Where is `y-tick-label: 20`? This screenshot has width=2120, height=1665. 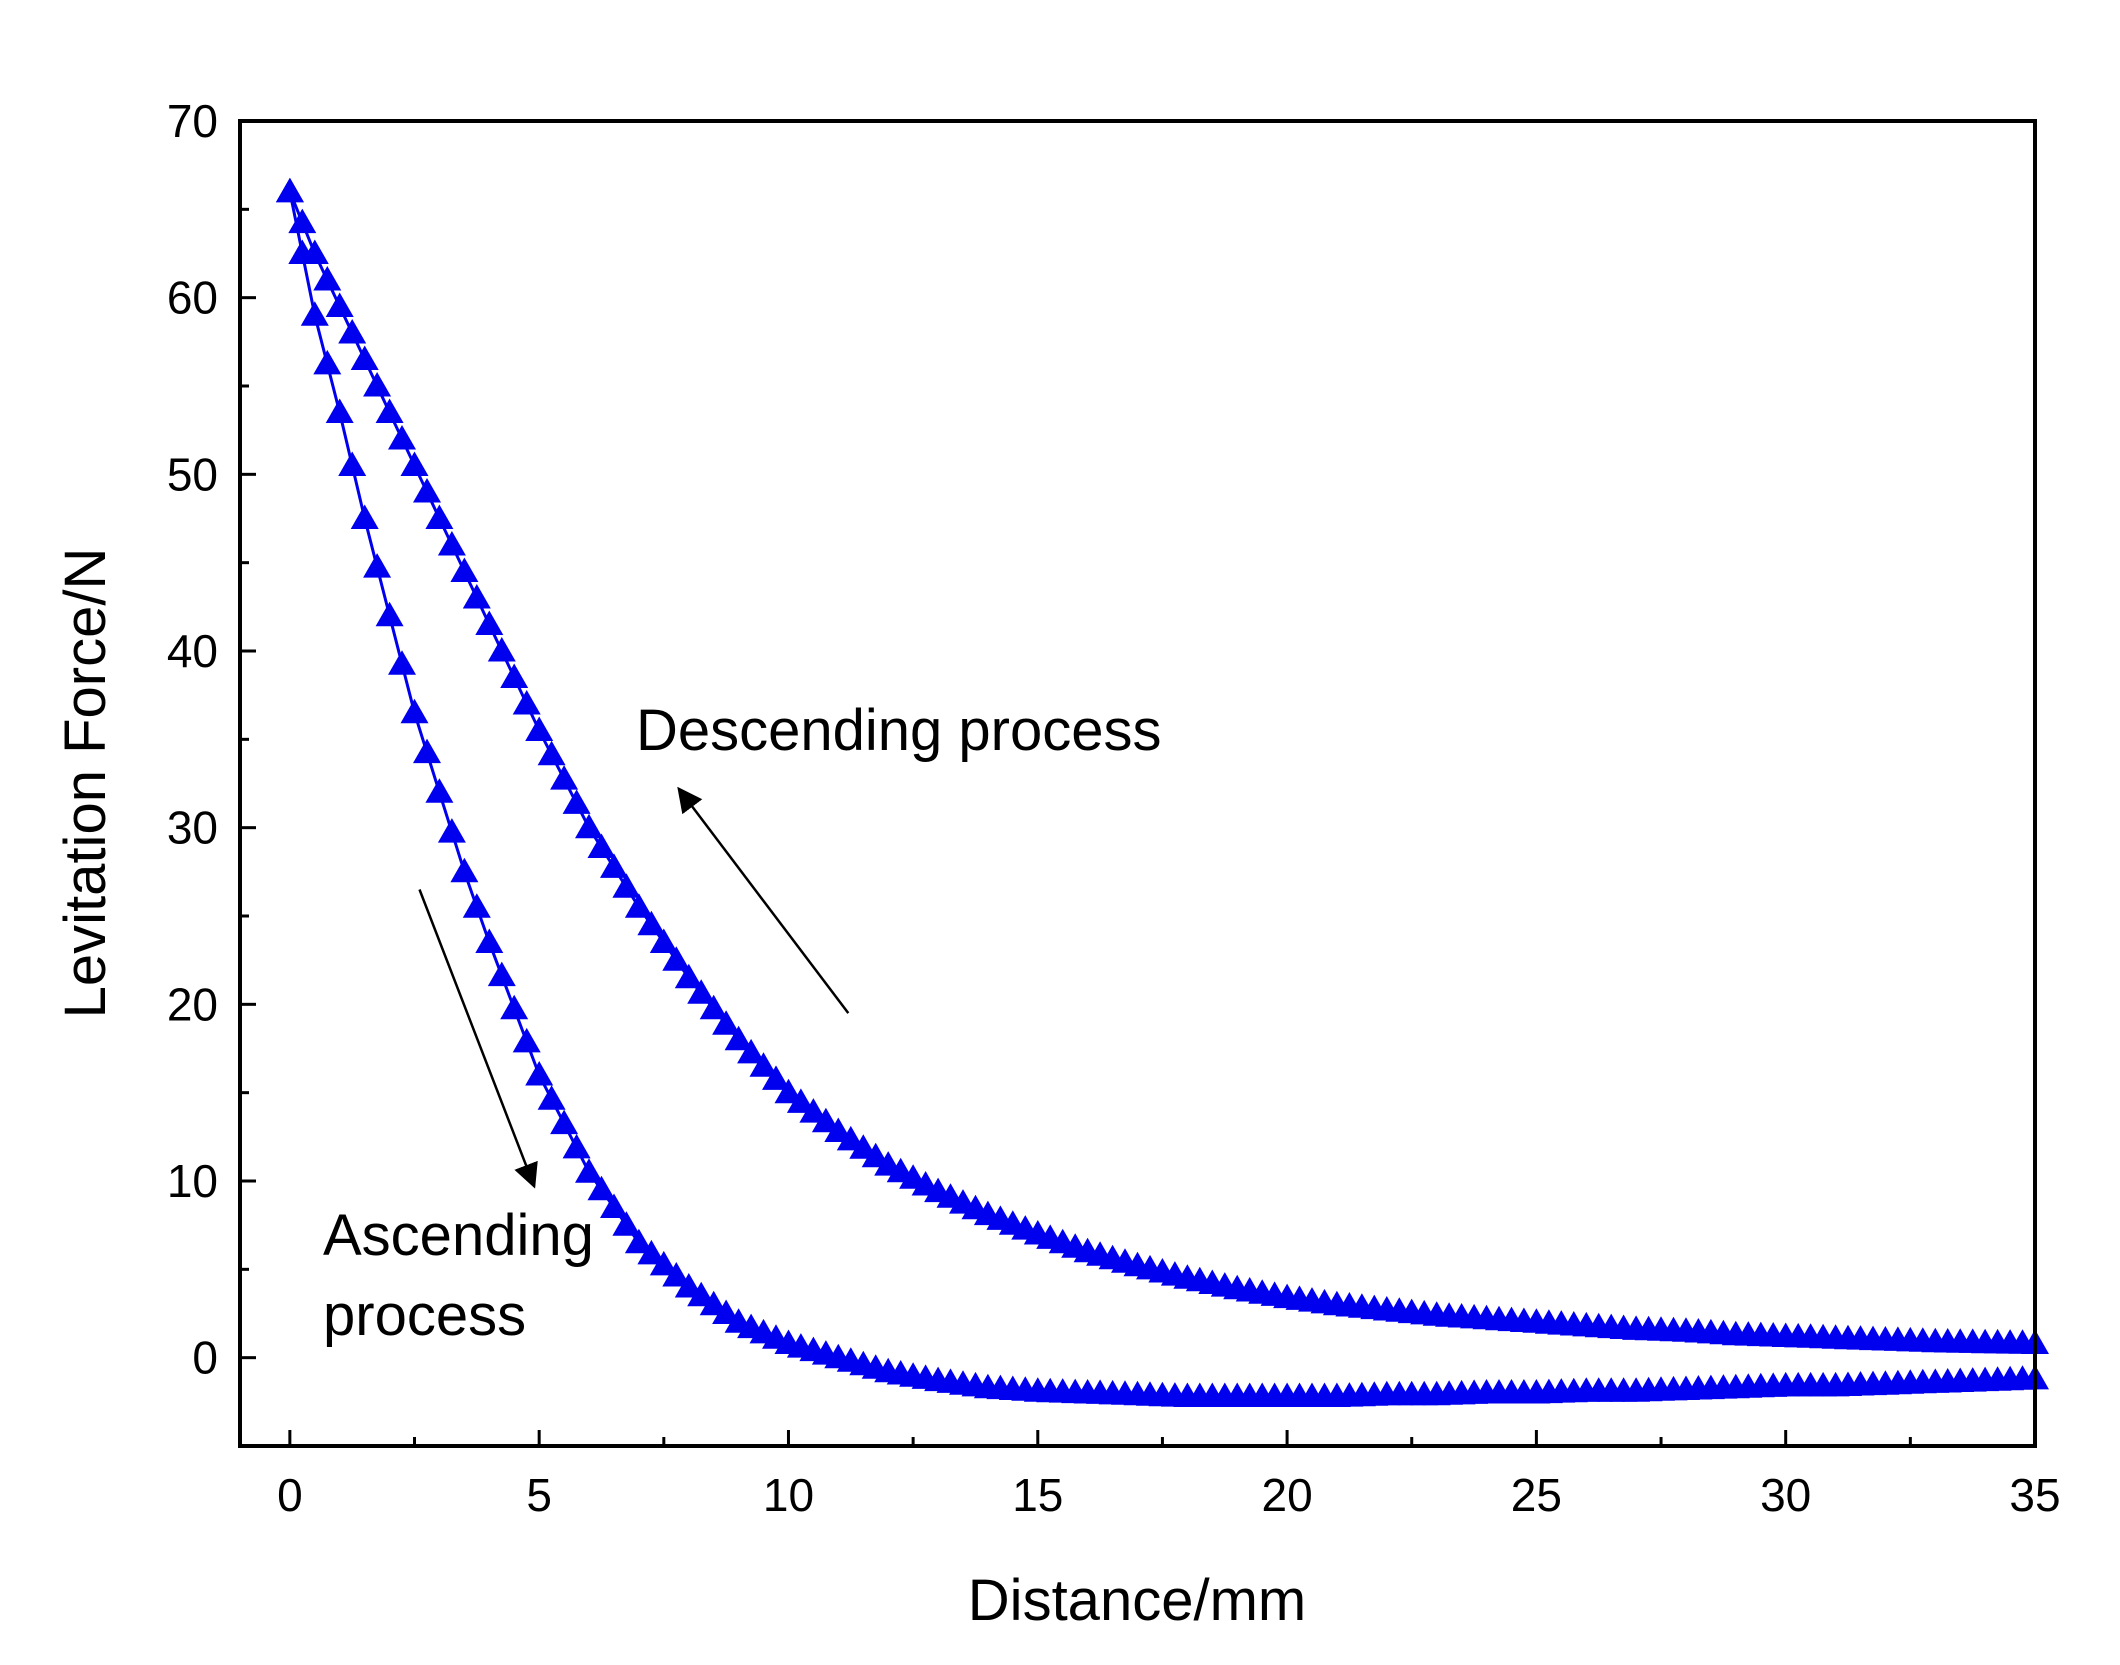
y-tick-label: 20 is located at coordinates (192, 1004).